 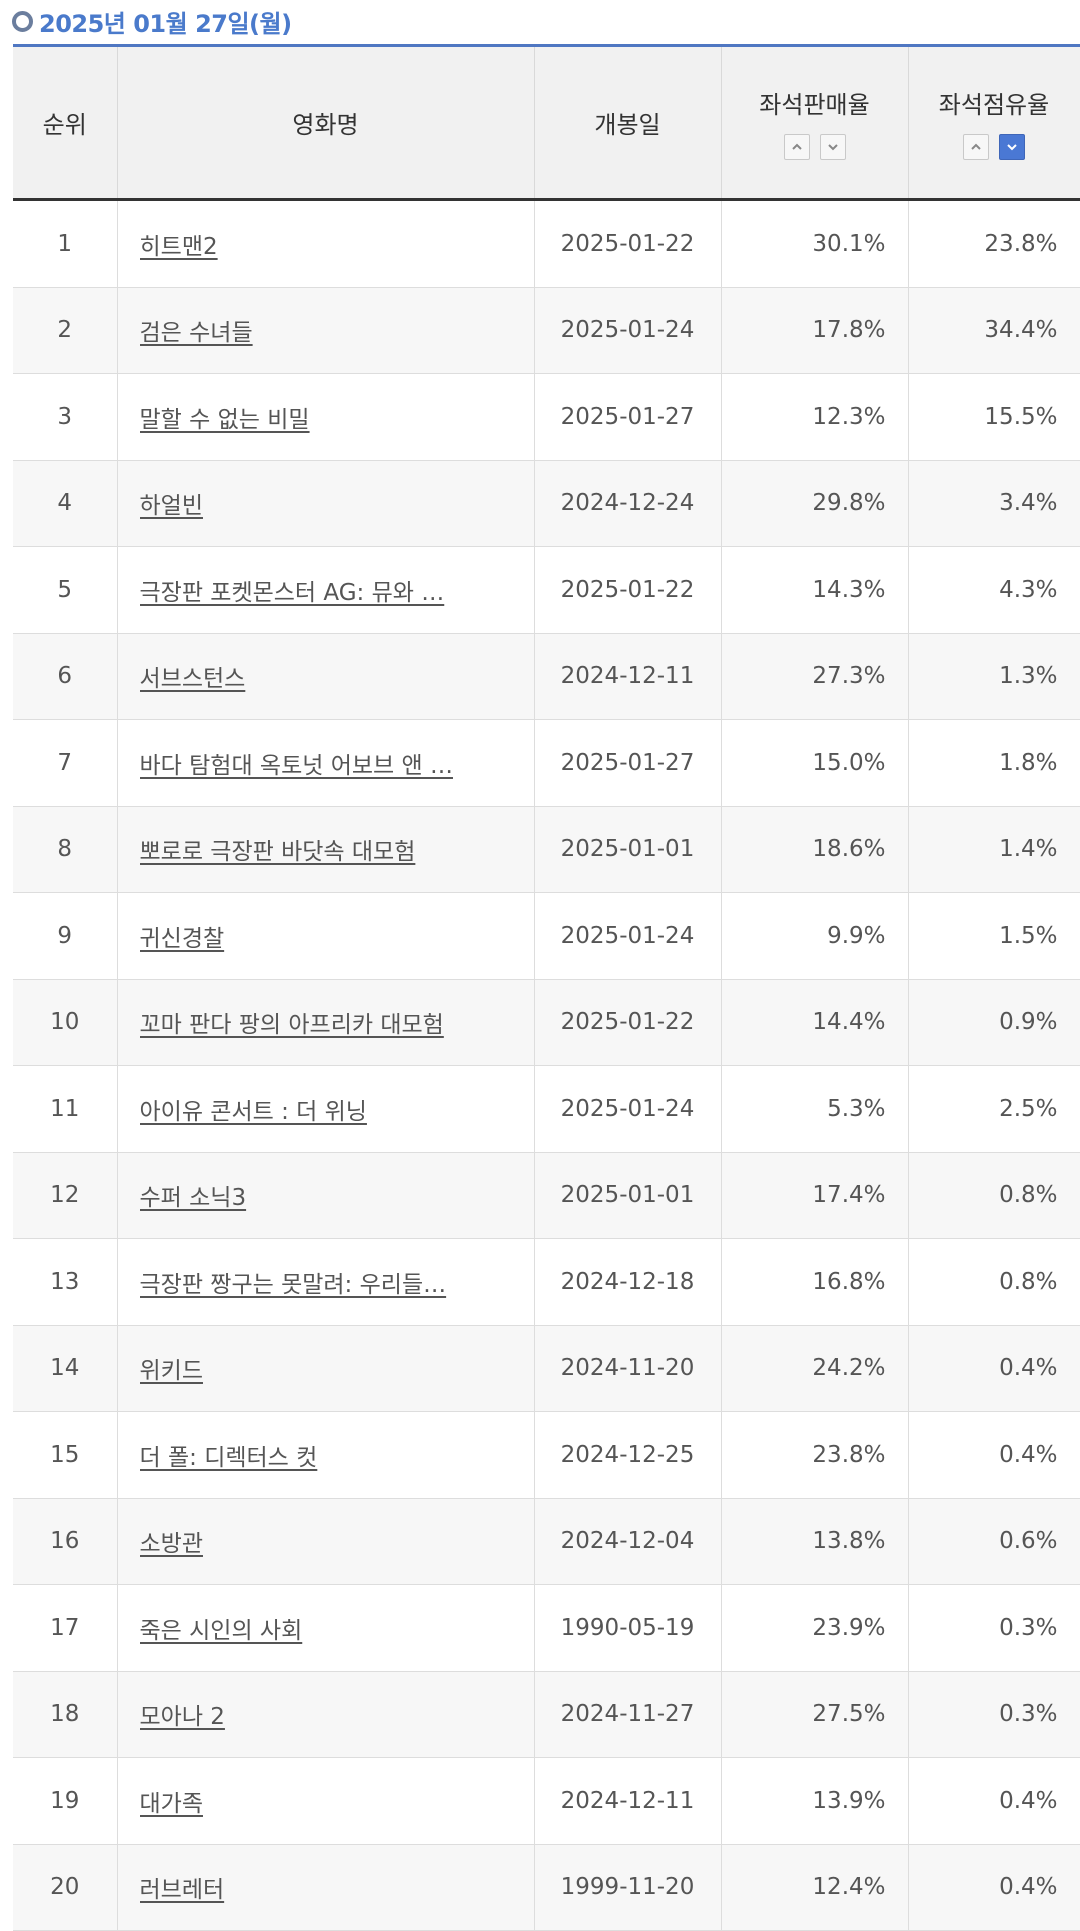 I want to click on bullet-circle-icon, so click(x=22, y=21).